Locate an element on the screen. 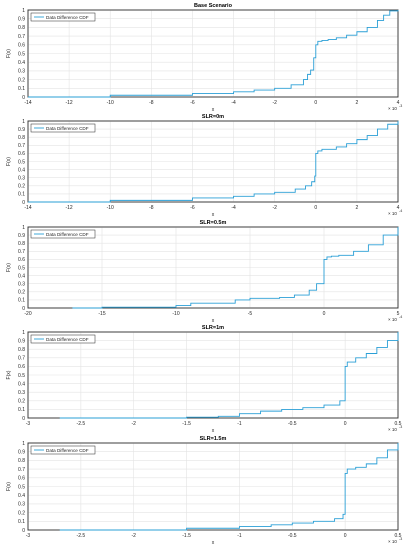 This screenshot has height=550, width=406. x-tick-label: 0.5 is located at coordinates (398, 424).